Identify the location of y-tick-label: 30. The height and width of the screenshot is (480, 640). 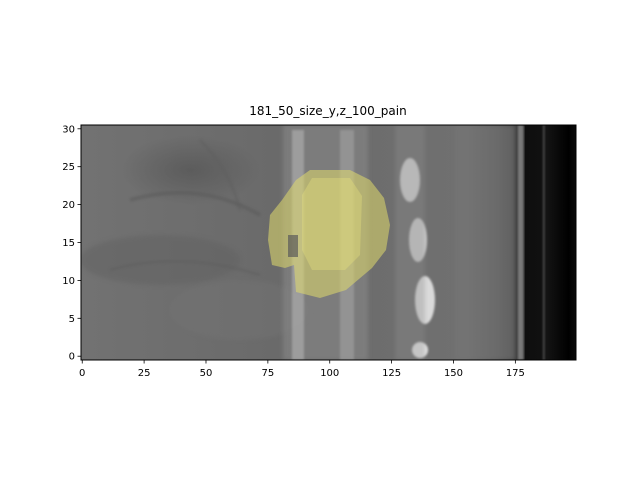
(68, 129).